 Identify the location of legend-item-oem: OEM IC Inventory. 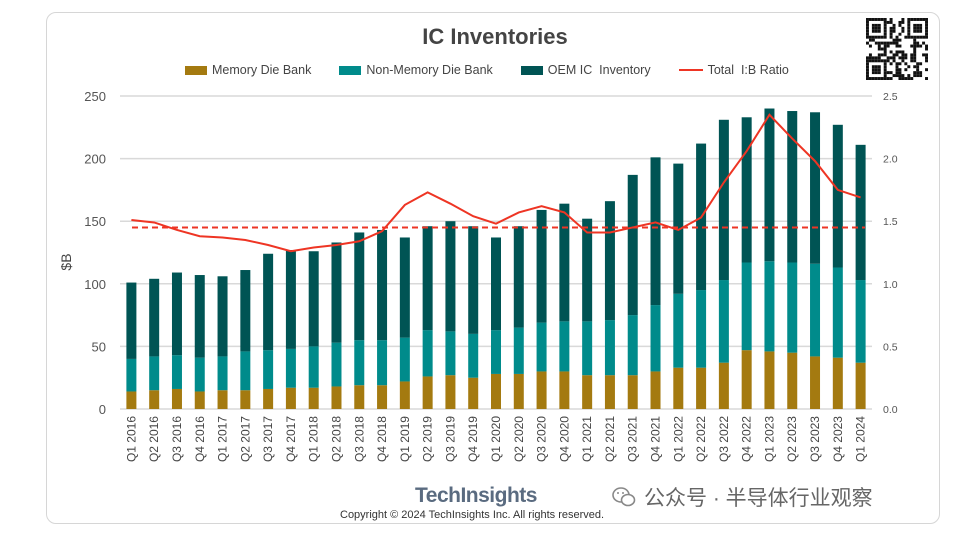
(585, 70).